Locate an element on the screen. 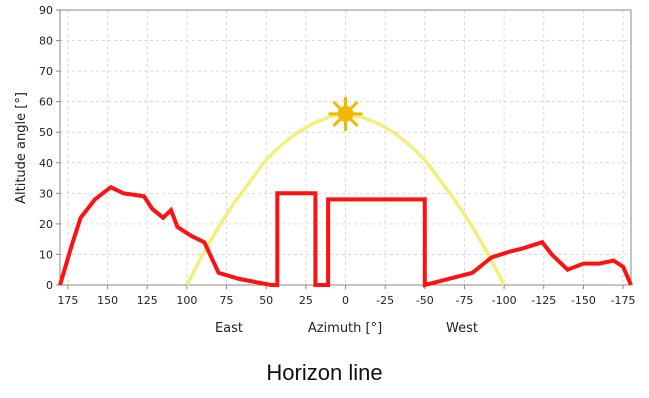  y-tick-labels: 0 10 20 30 40 50 60 70 80 90 is located at coordinates (49, 148).